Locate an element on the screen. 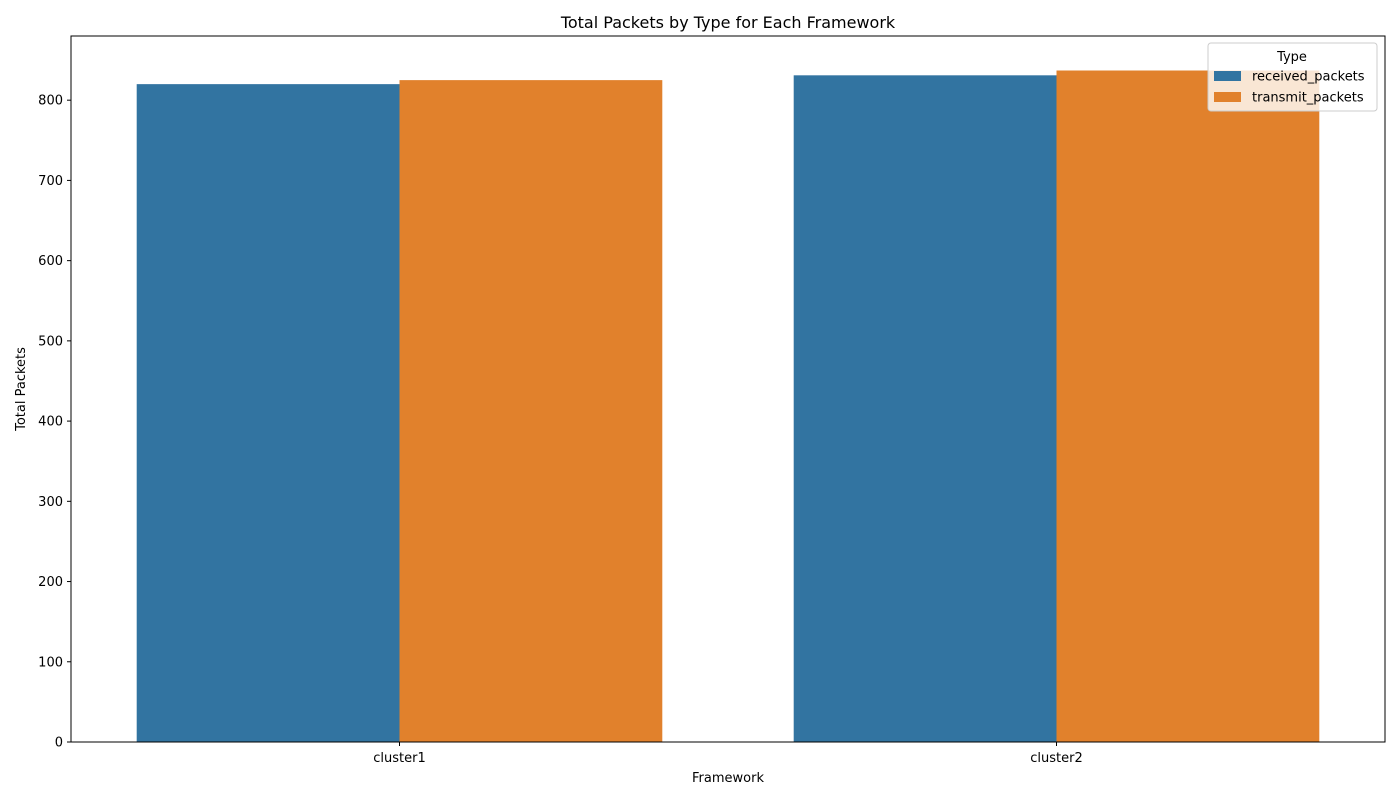 Image resolution: width=1400 pixels, height=800 pixels. y-axis: 0 100 200 300 400 500 600 700 800 is located at coordinates (54, 422).